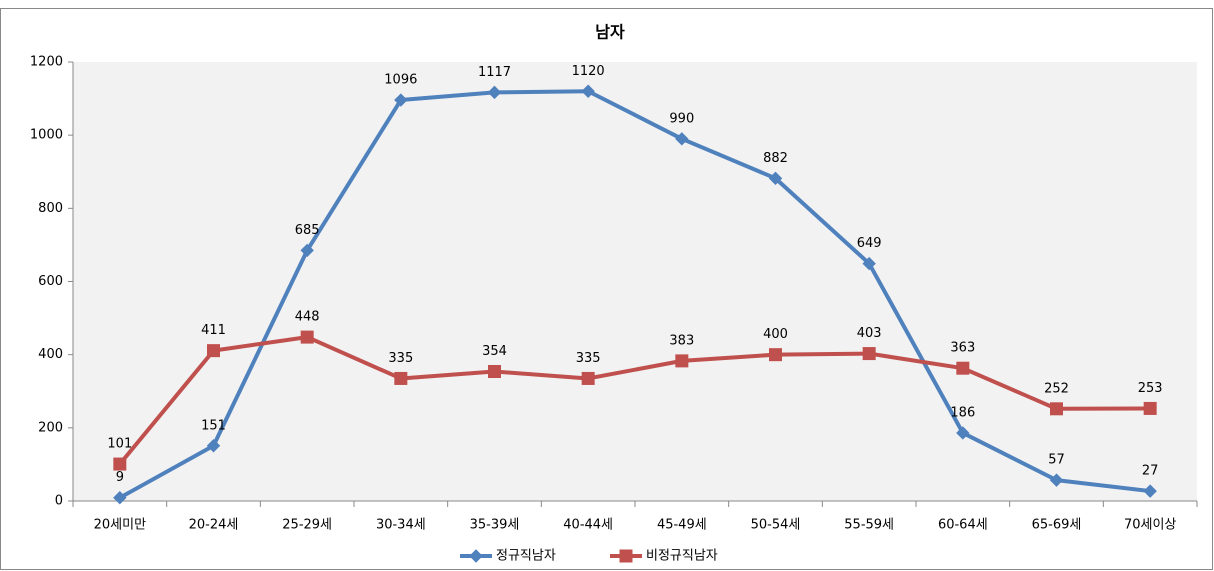  What do you see at coordinates (307, 317) in the screenshot?
I see `data-label: 448` at bounding box center [307, 317].